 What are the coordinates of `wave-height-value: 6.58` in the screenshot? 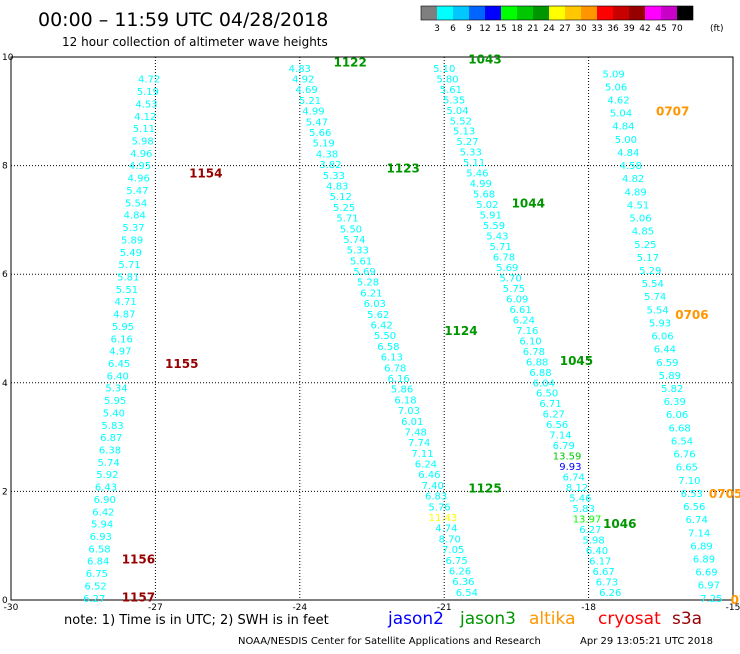 It's located at (388, 347).